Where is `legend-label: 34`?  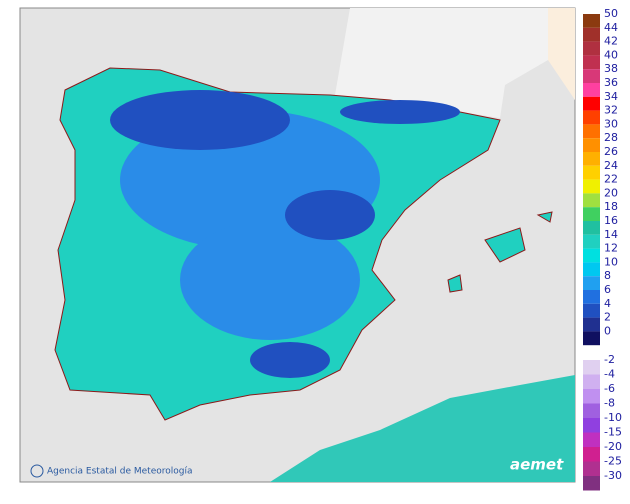
legend-label: 34 is located at coordinates (611, 96).